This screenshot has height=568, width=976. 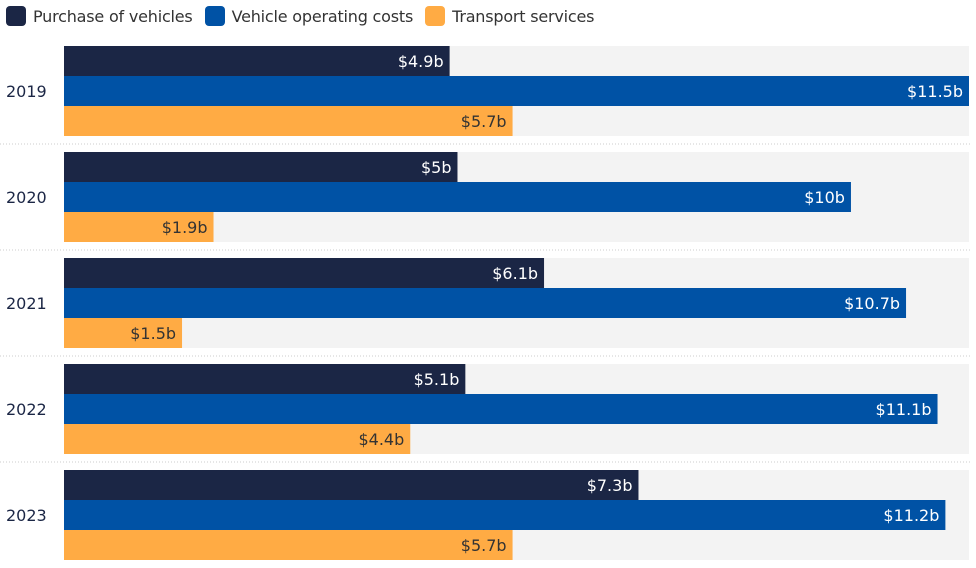 What do you see at coordinates (904, 409) in the screenshot?
I see `bar-value-label: $11.1b` at bounding box center [904, 409].